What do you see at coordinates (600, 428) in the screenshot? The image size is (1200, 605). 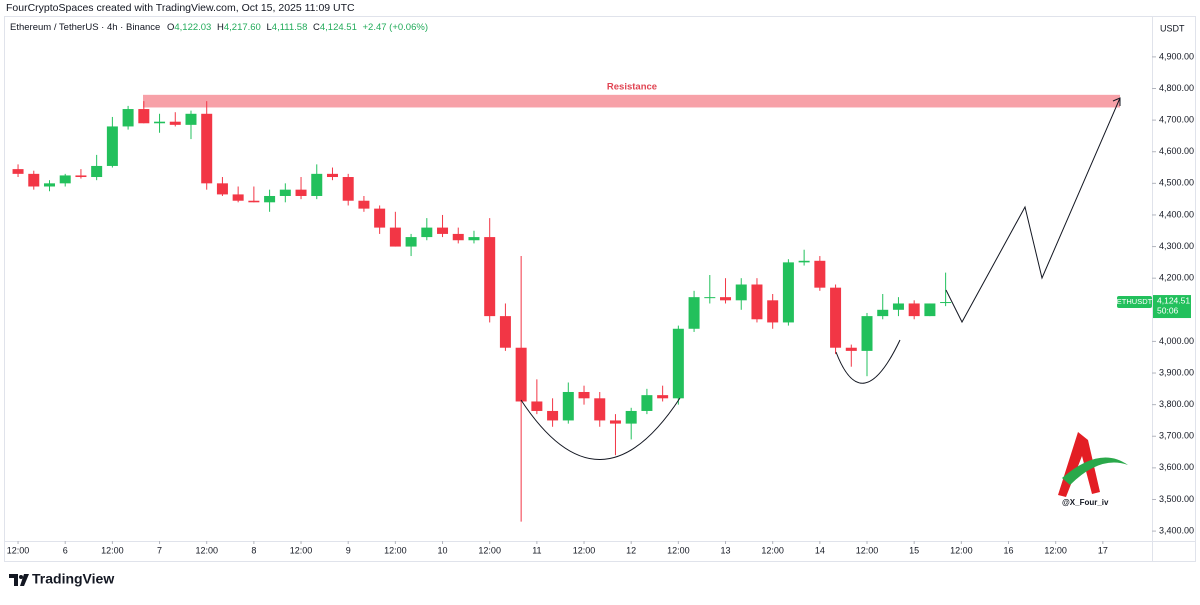 I see `cup-curve` at bounding box center [600, 428].